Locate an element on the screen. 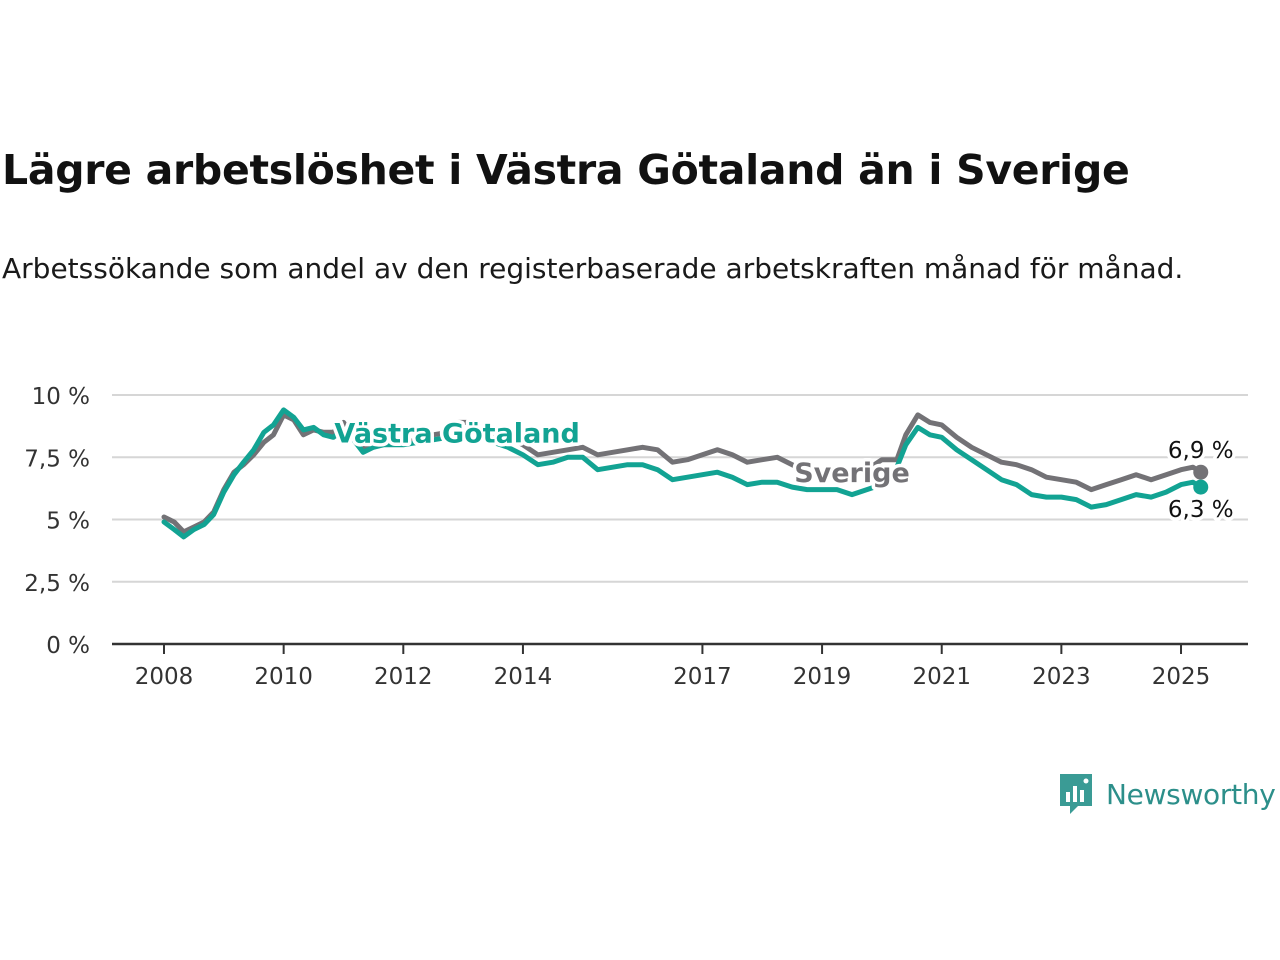 The height and width of the screenshot is (960, 1280). end-label-vastra-gotaland: 6,3 % is located at coordinates (1201, 510).